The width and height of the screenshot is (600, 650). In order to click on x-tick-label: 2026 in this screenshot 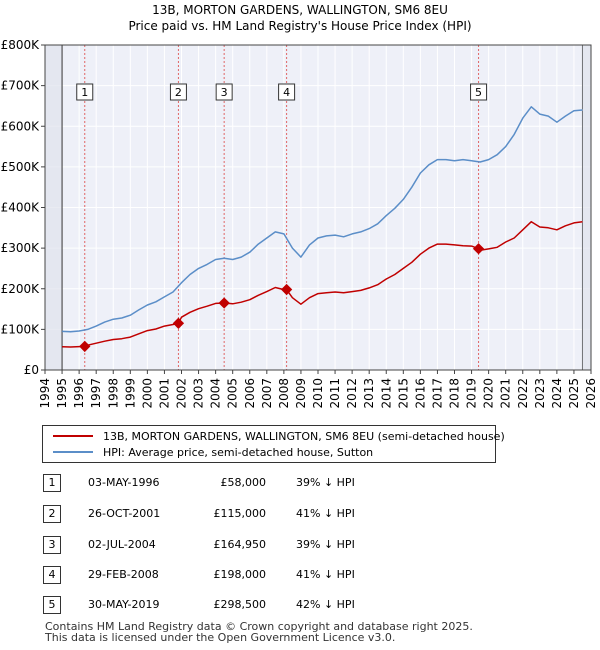, I will do `click(591, 393)`.